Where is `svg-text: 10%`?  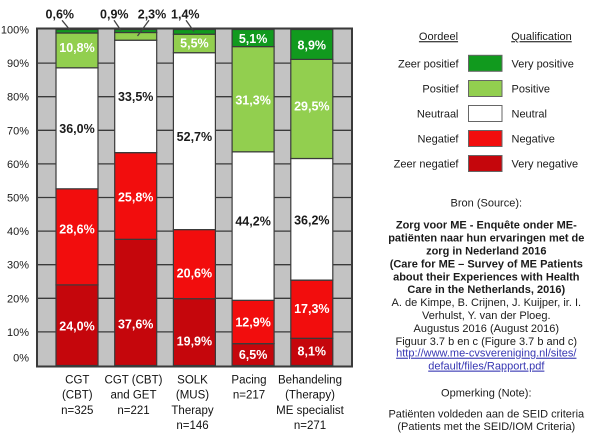
svg-text: 10% is located at coordinates (18, 333).